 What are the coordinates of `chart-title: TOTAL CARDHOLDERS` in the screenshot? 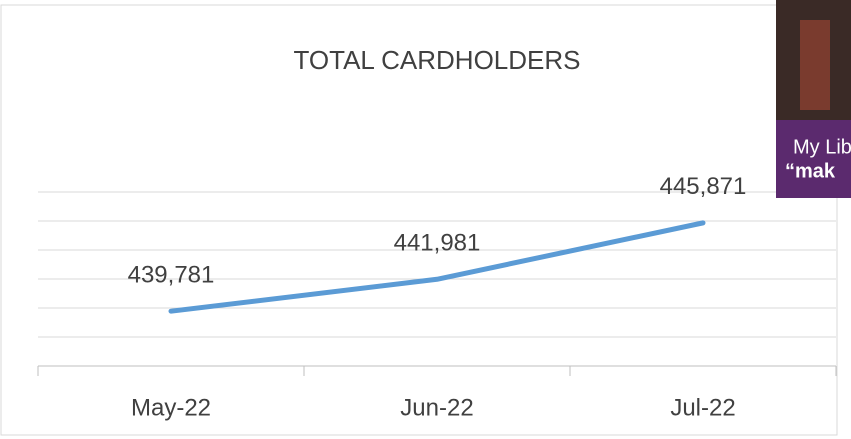 It's located at (436, 60).